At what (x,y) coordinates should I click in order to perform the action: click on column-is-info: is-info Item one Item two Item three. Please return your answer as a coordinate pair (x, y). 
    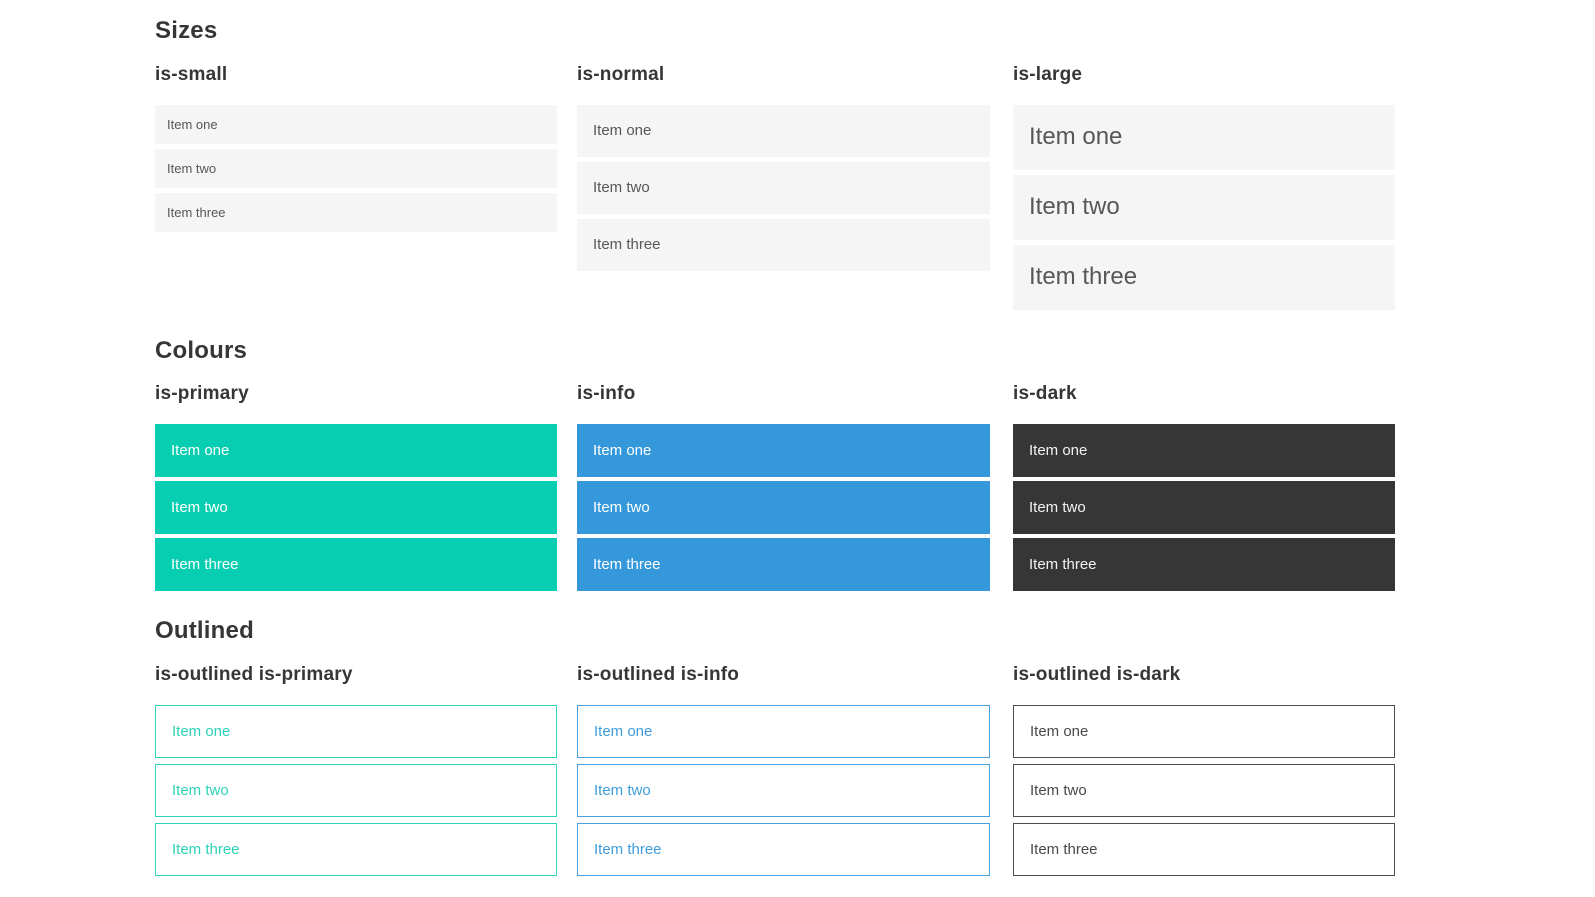
    Looking at the image, I should click on (783, 489).